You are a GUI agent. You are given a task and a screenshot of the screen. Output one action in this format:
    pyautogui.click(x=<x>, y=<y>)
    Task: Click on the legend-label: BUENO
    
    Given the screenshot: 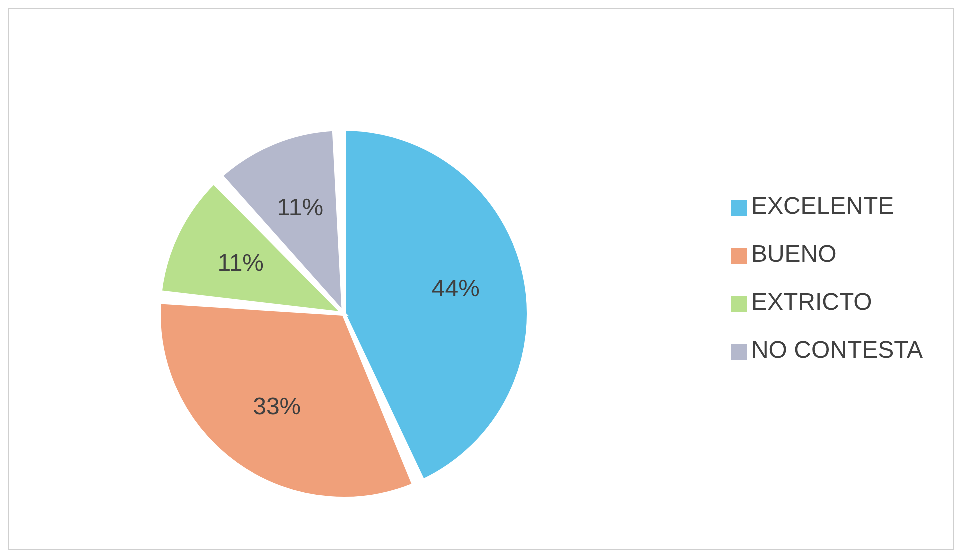 What is the action you would take?
    pyautogui.click(x=794, y=254)
    